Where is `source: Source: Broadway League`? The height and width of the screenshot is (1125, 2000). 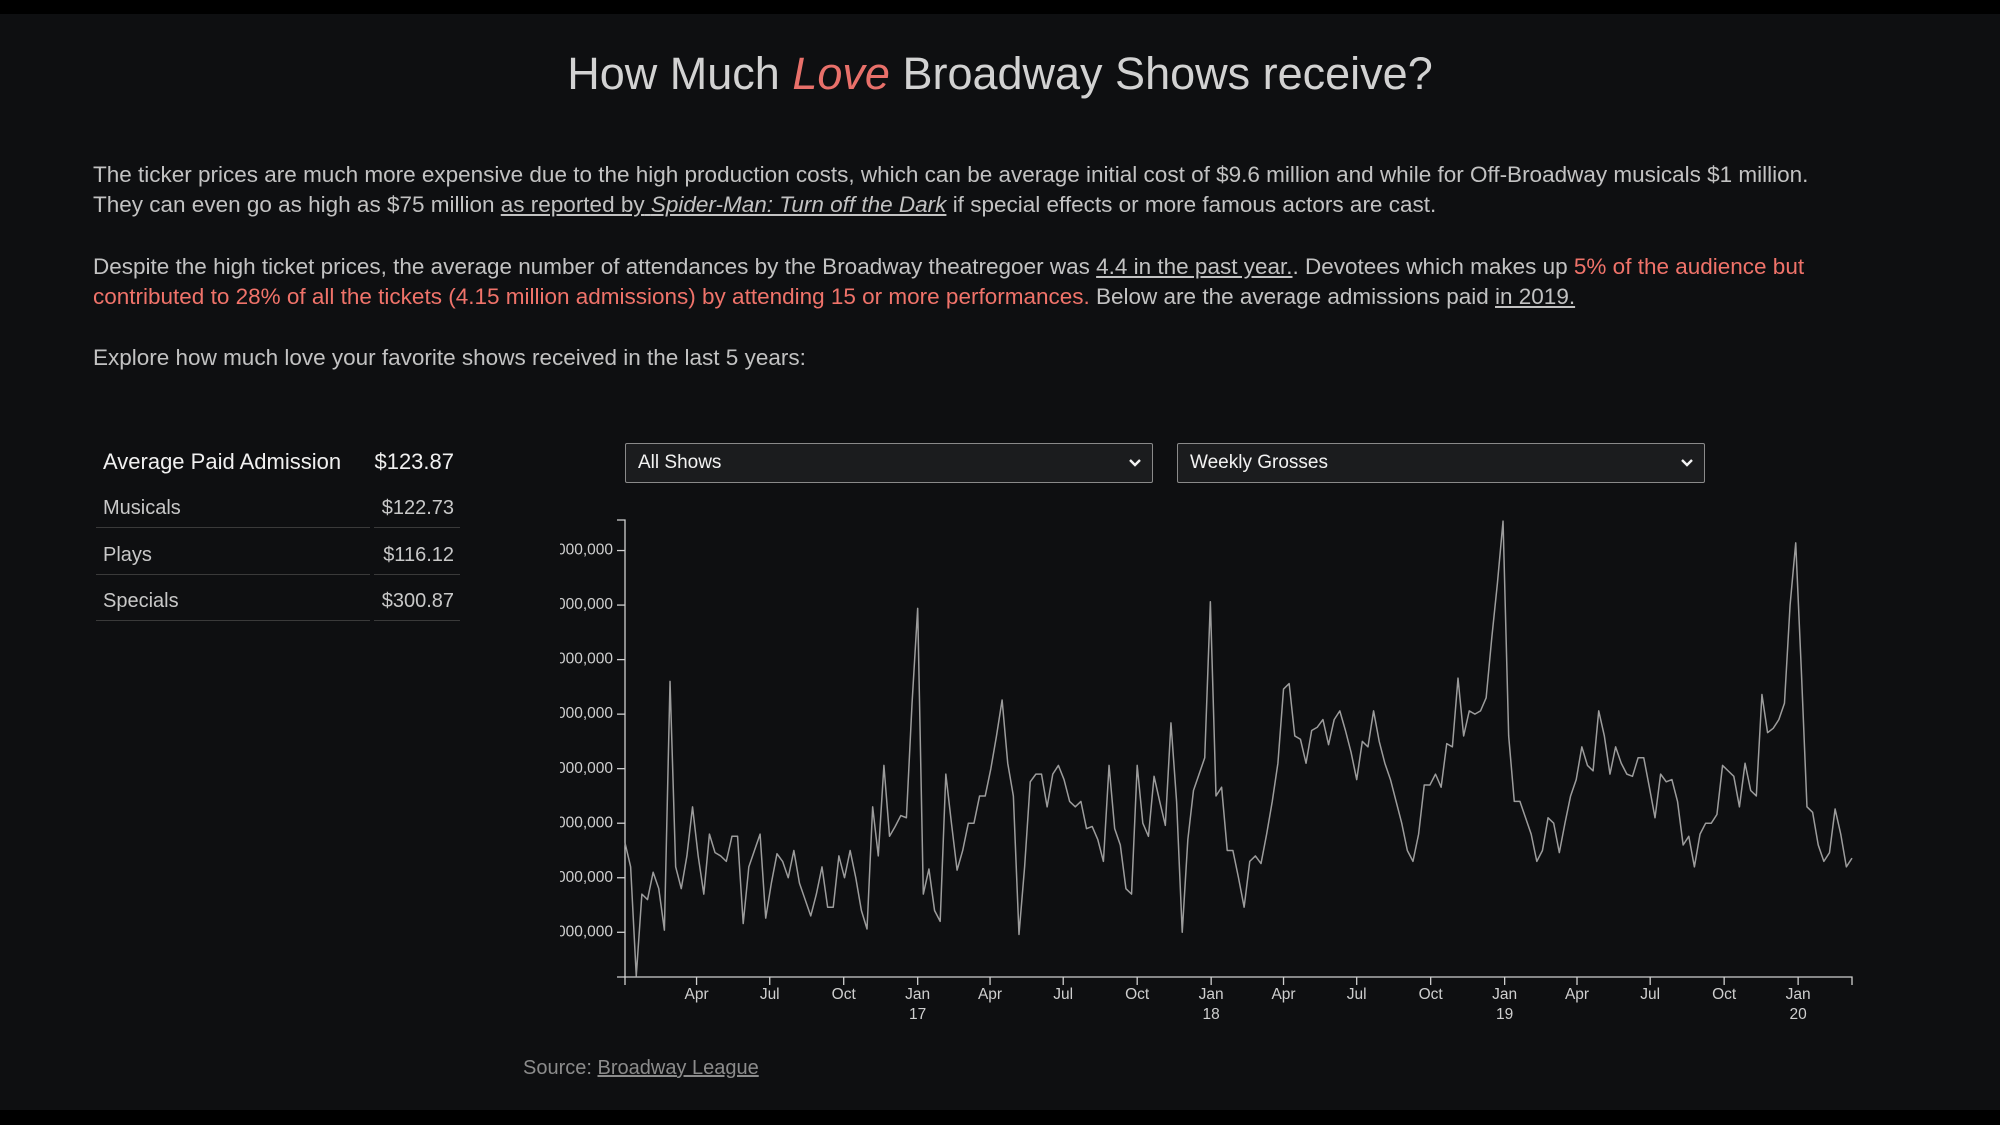
source: Source: Broadway League is located at coordinates (641, 1068).